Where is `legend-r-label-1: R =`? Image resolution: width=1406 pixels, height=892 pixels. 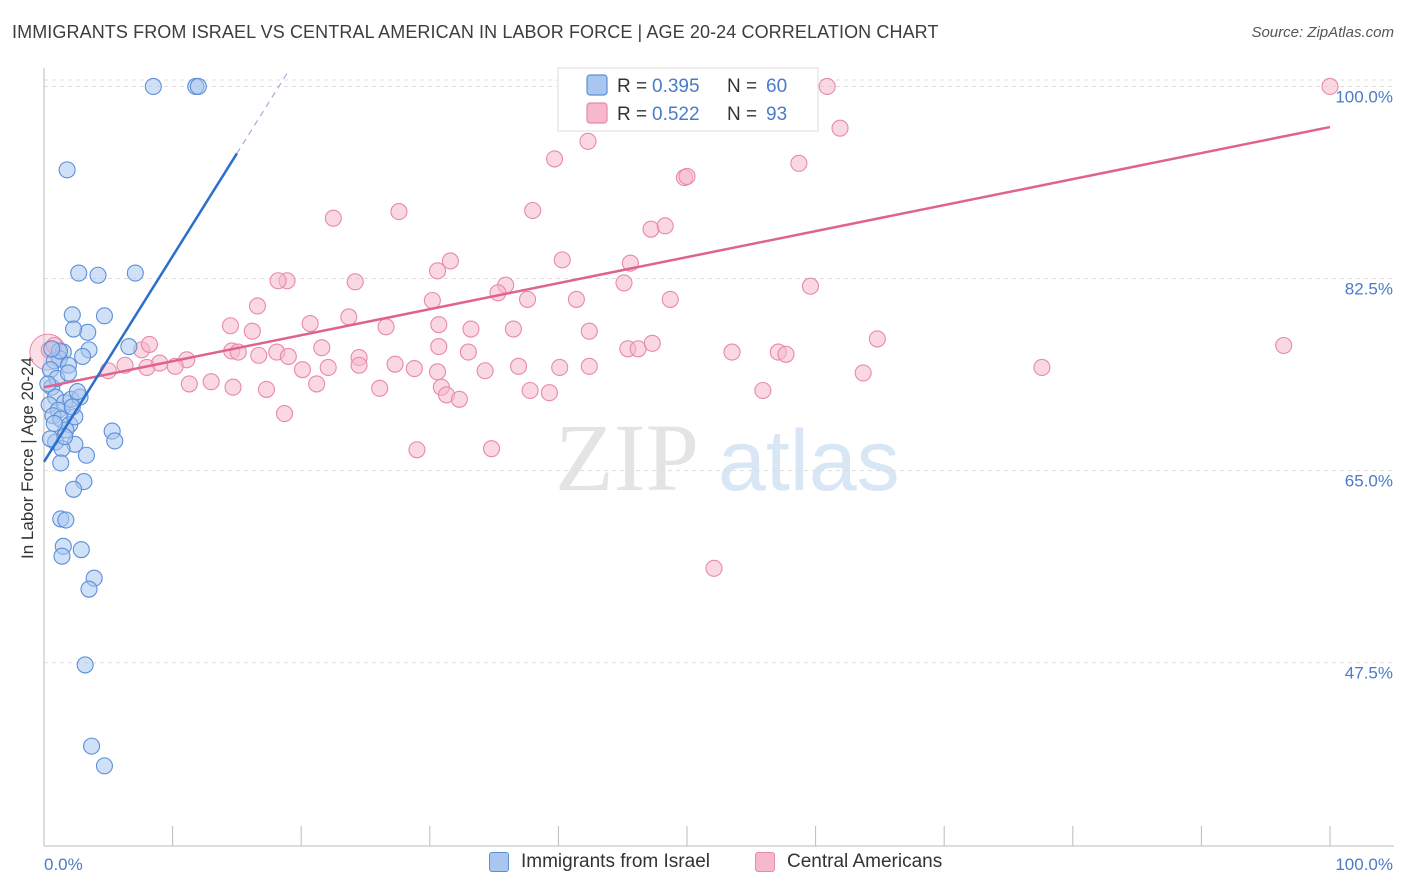
legend-r-label-1: R = is located at coordinates (632, 86).